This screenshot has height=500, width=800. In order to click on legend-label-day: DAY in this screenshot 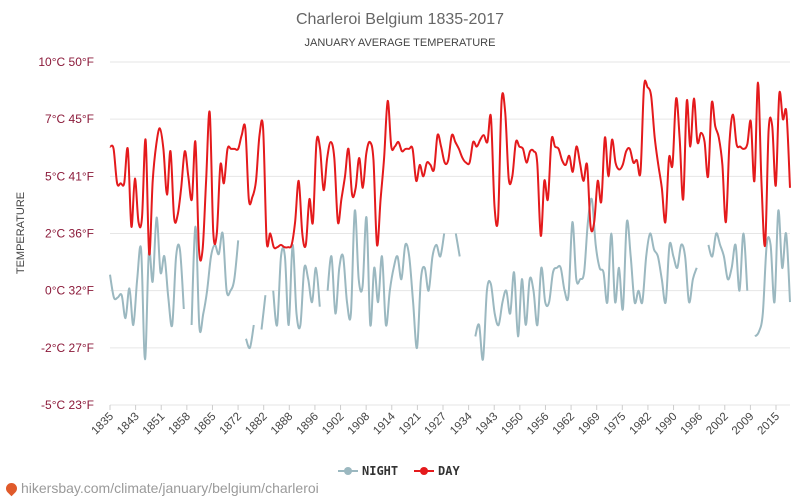, I will do `click(449, 471)`.